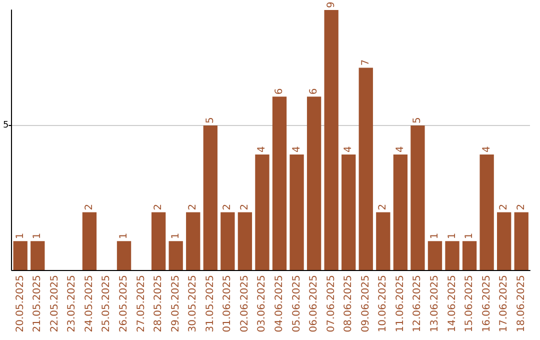  What do you see at coordinates (521, 303) in the screenshot?
I see `x-tick-label: 18.06.2025` at bounding box center [521, 303].